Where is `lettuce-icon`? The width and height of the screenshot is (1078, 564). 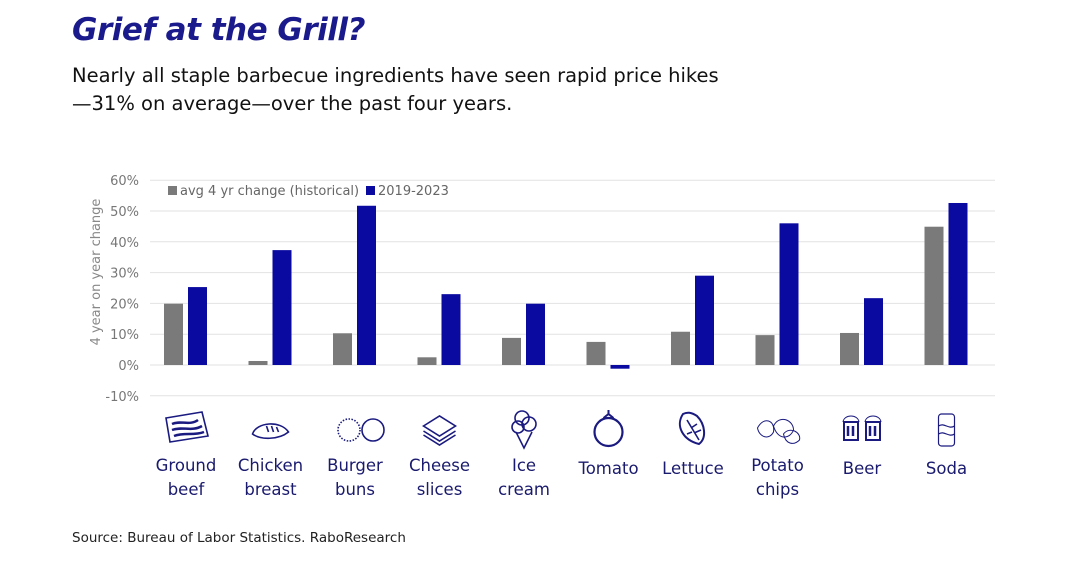 lettuce-icon is located at coordinates (691, 428).